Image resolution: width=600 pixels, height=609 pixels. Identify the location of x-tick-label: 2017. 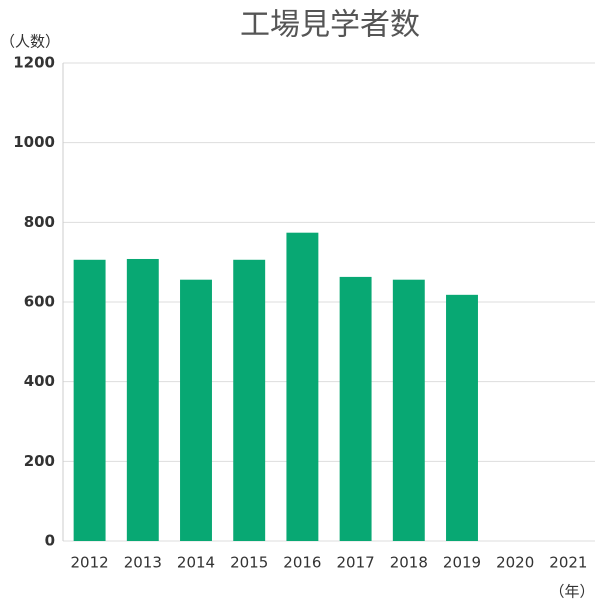
(356, 563).